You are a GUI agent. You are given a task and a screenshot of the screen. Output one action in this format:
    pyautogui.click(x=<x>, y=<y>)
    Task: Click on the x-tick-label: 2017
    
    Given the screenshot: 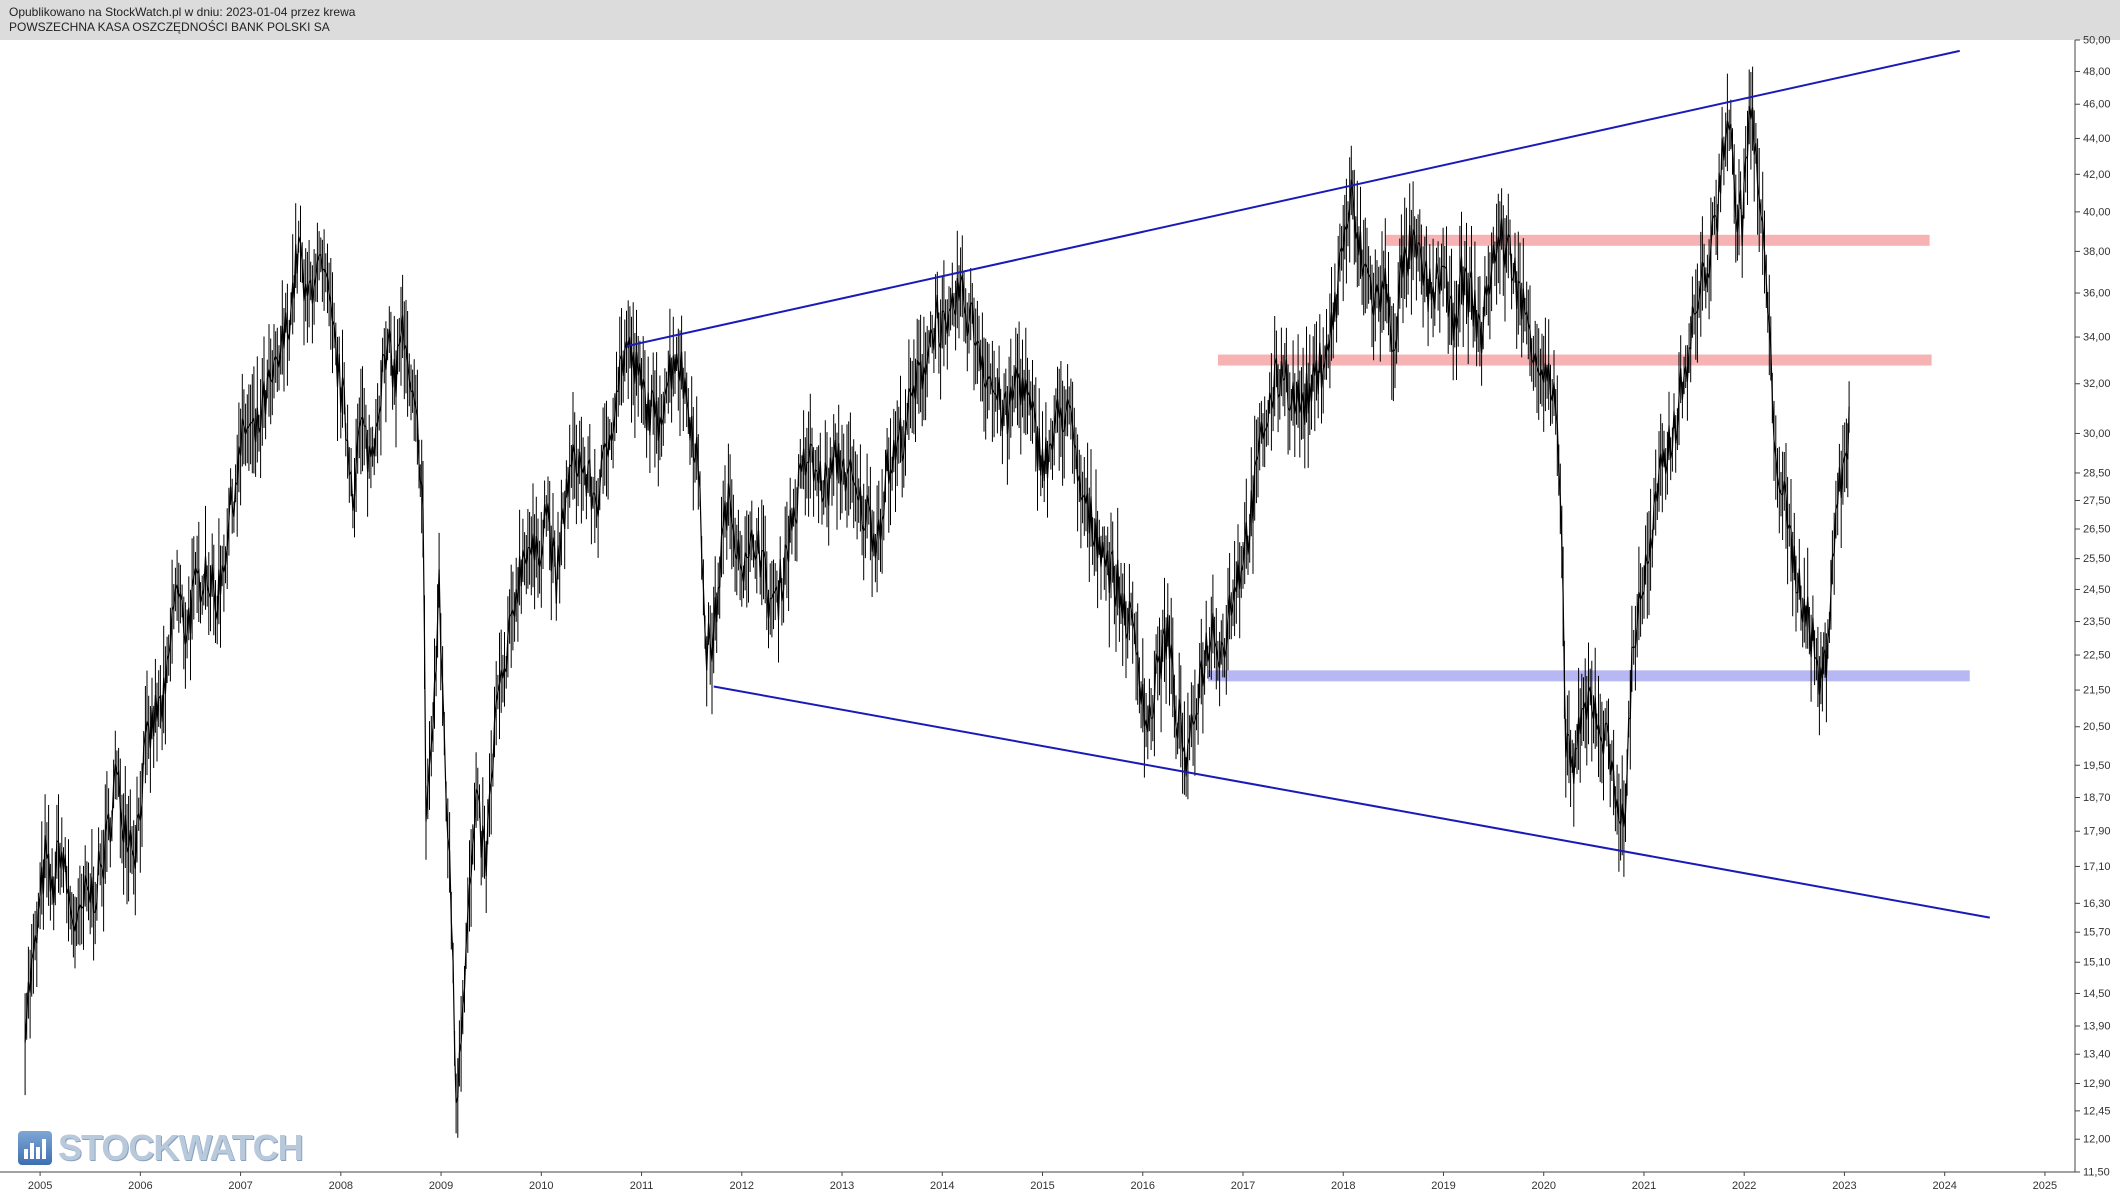 What is the action you would take?
    pyautogui.click(x=1243, y=1186)
    